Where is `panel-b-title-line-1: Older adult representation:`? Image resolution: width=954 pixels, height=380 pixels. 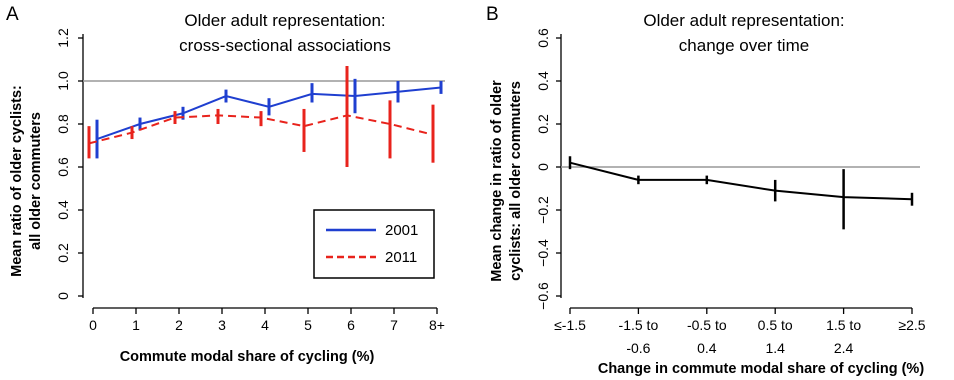 panel-b-title-line-1: Older adult representation: is located at coordinates (743, 20).